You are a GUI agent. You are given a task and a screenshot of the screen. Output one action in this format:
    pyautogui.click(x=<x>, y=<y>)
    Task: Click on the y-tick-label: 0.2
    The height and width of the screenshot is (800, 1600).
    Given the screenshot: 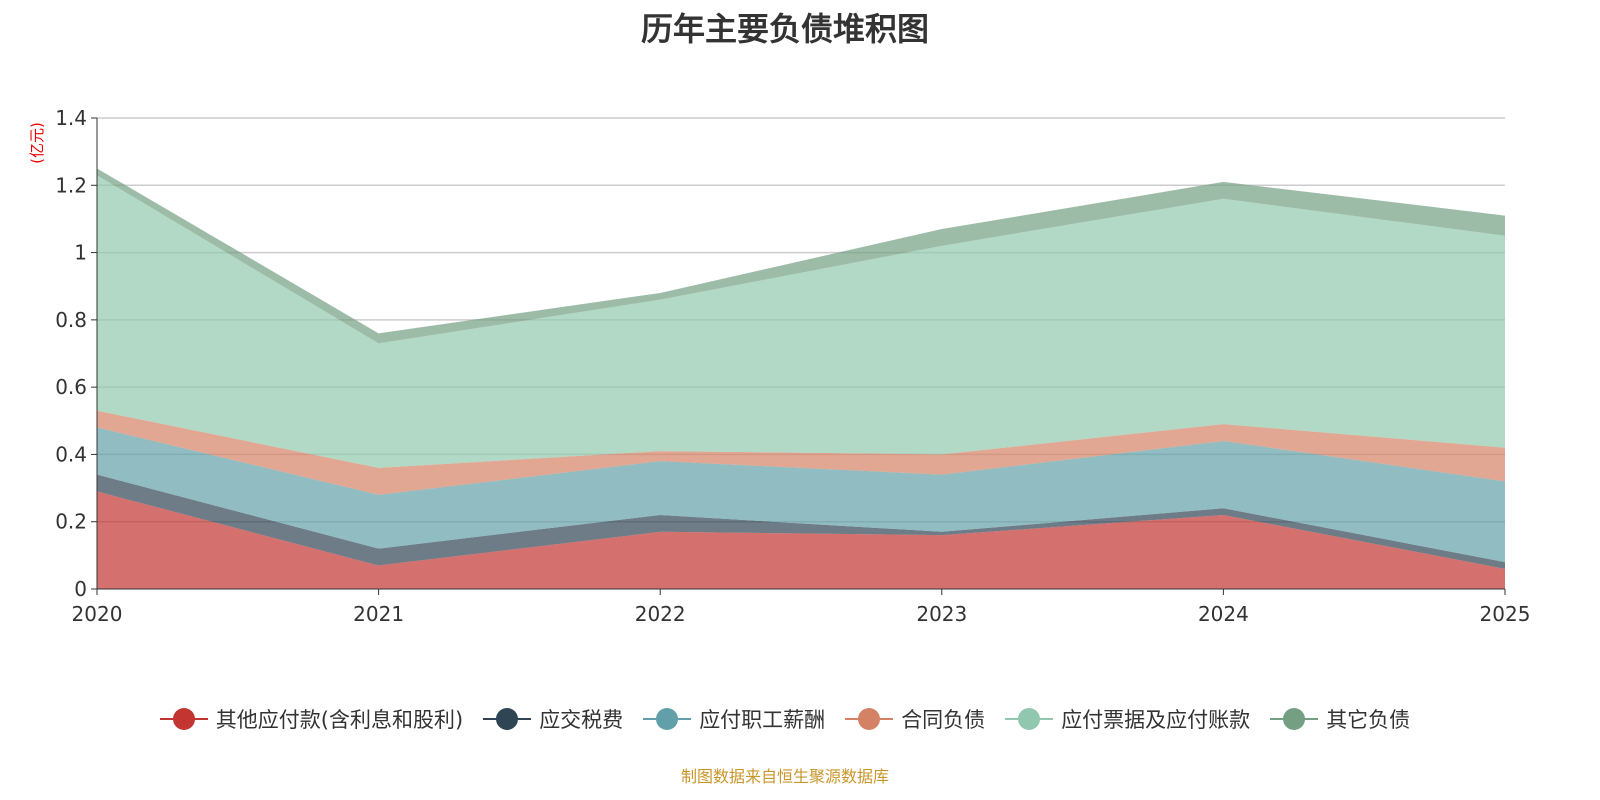 What is the action you would take?
    pyautogui.click(x=71, y=522)
    